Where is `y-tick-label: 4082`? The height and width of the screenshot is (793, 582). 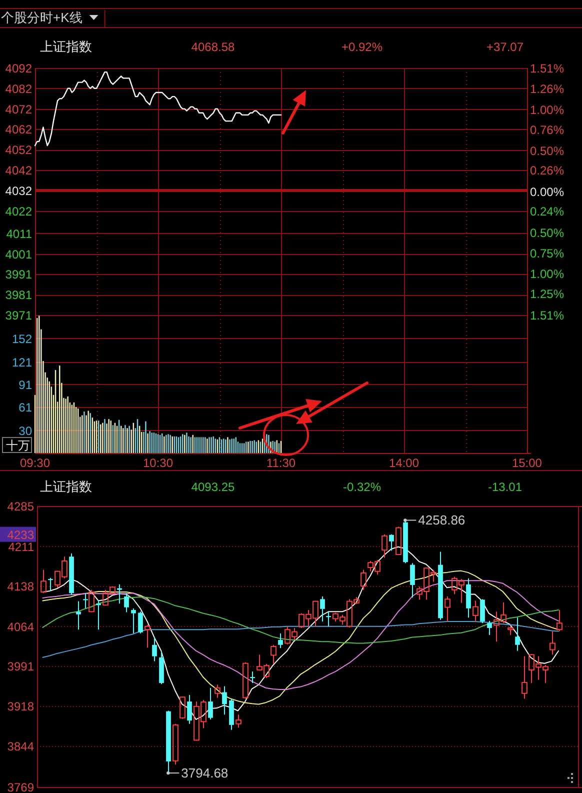
y-tick-label: 4082 is located at coordinates (18, 89).